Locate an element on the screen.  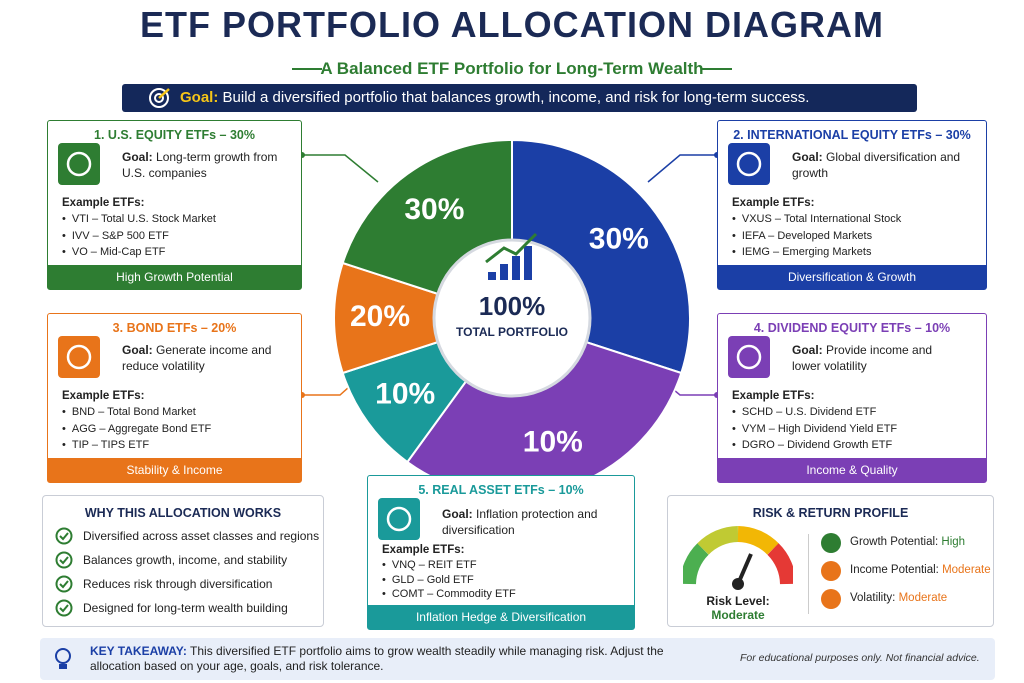
example-etf: AGG – Aggregate Bond ETF is located at coordinates (136, 429).